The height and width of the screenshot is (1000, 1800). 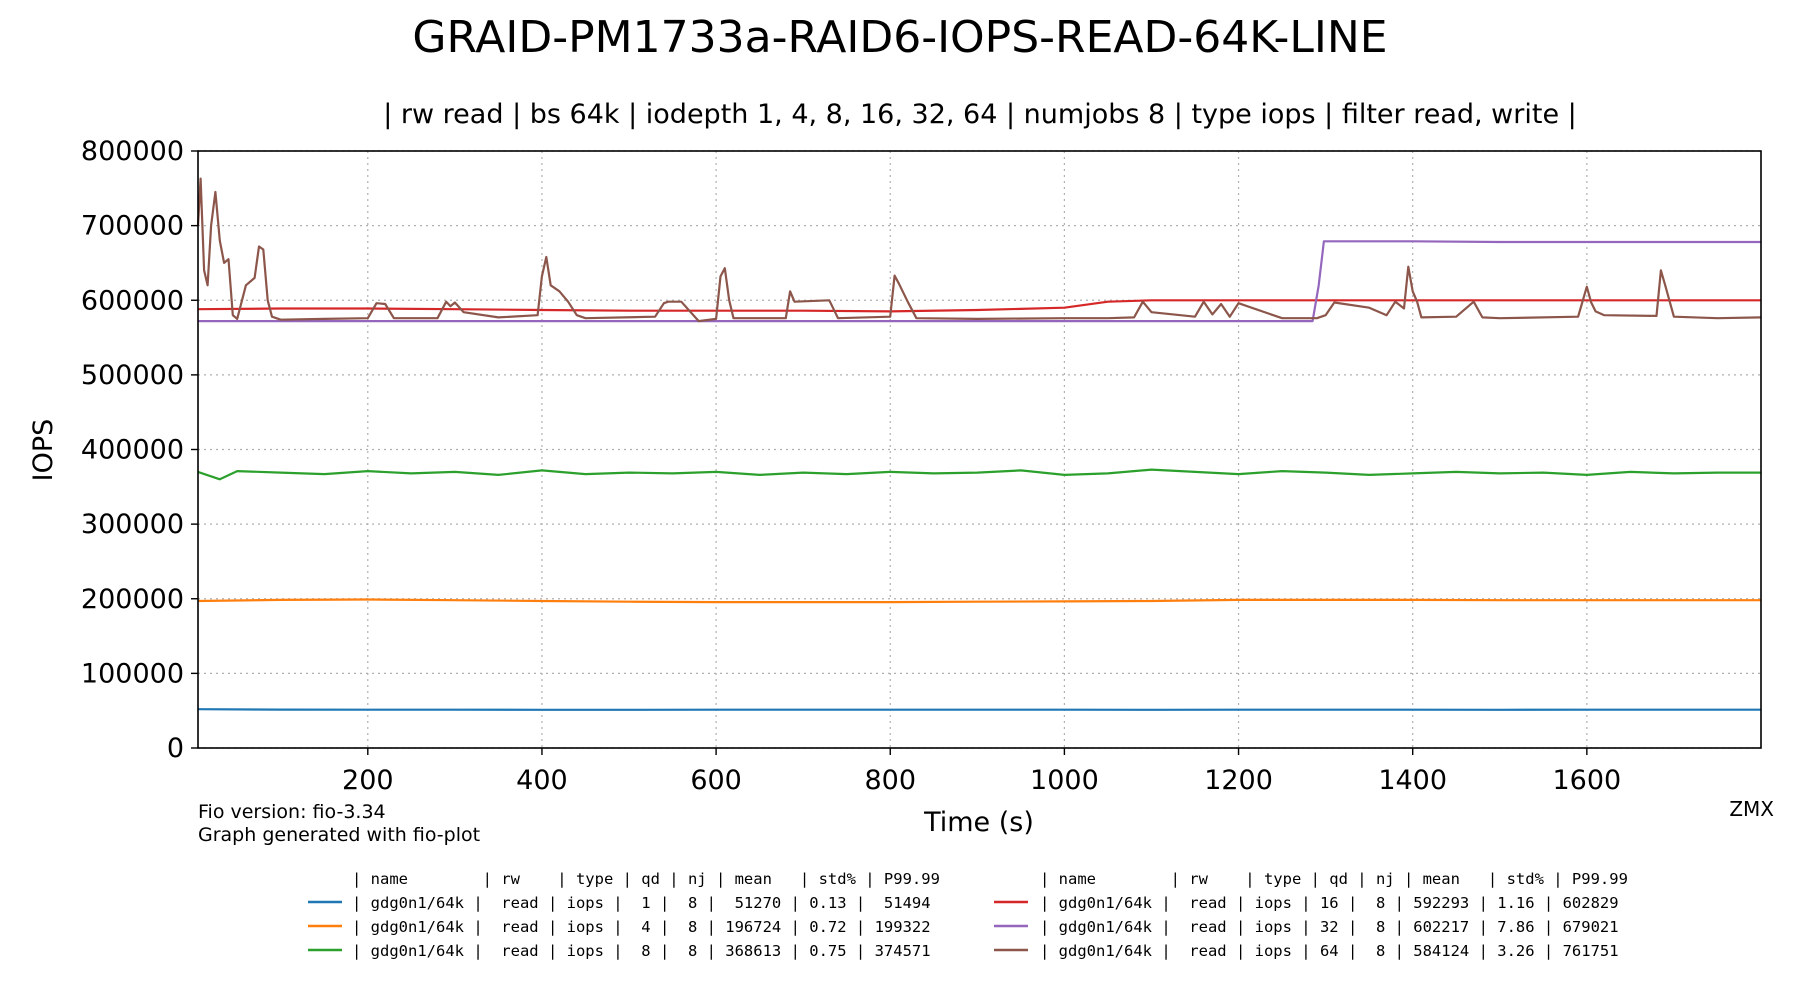 I want to click on x-tick-label: 1600, so click(x=1586, y=780).